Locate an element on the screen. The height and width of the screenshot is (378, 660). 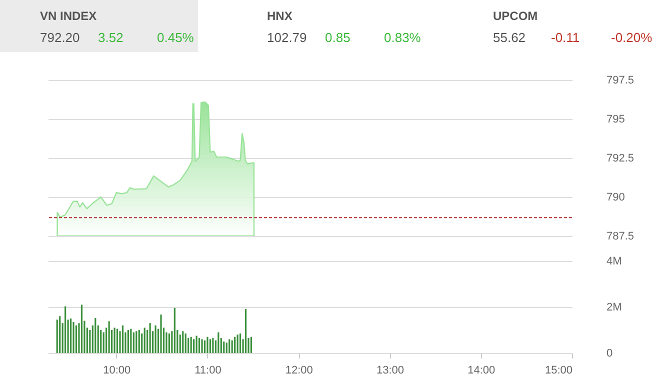
text: UPCOM is located at coordinates (515, 16).